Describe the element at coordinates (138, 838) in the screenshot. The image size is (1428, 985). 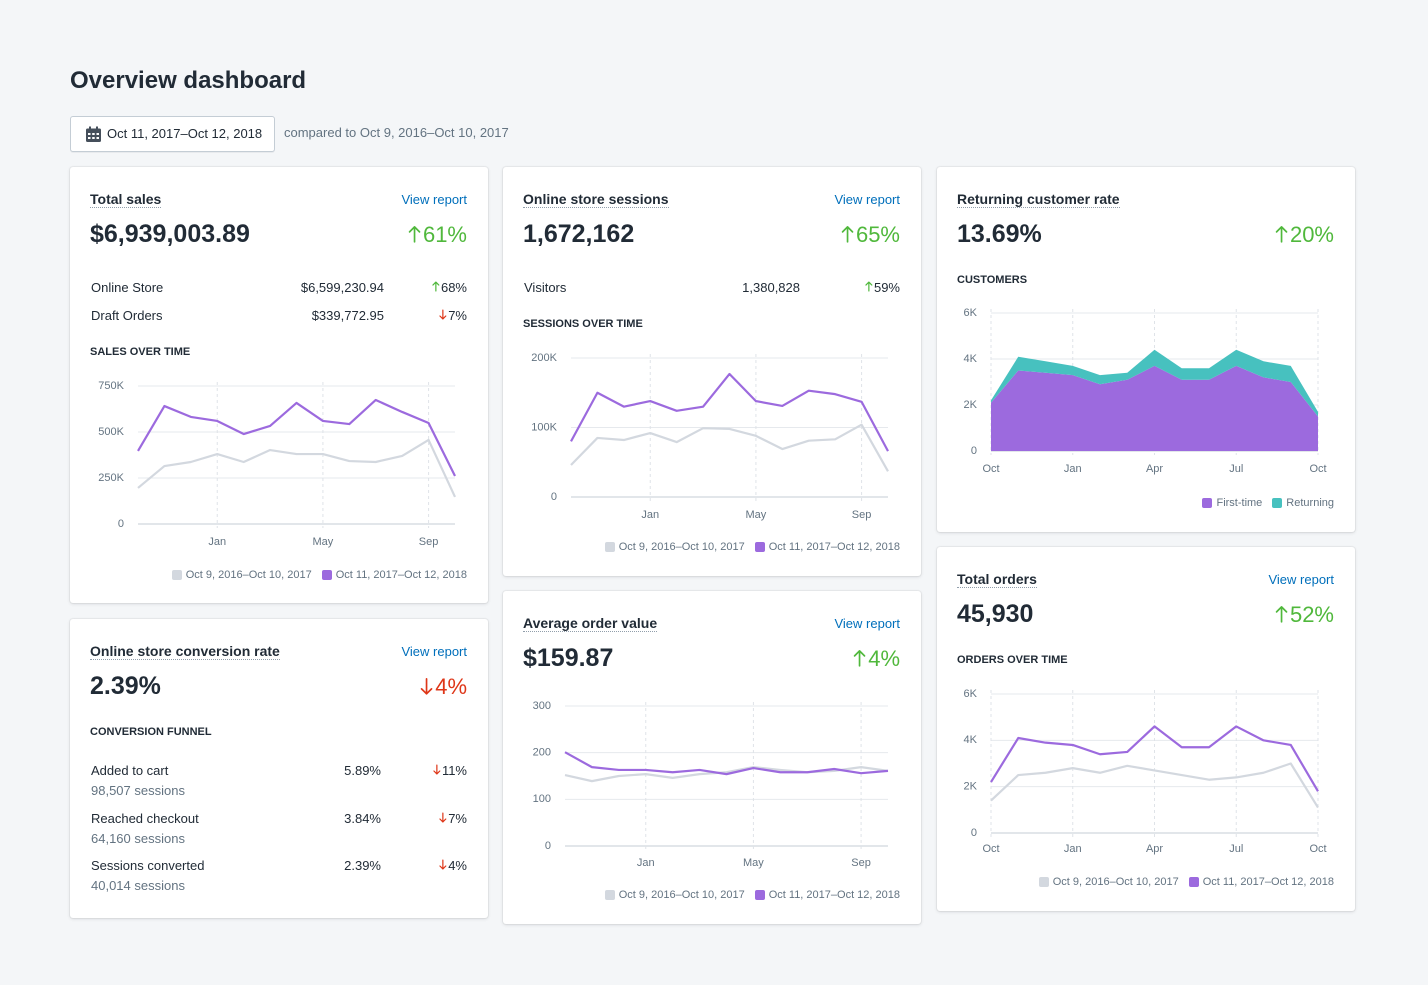
I see `funnel-sessions: 64,160 sessions` at that location.